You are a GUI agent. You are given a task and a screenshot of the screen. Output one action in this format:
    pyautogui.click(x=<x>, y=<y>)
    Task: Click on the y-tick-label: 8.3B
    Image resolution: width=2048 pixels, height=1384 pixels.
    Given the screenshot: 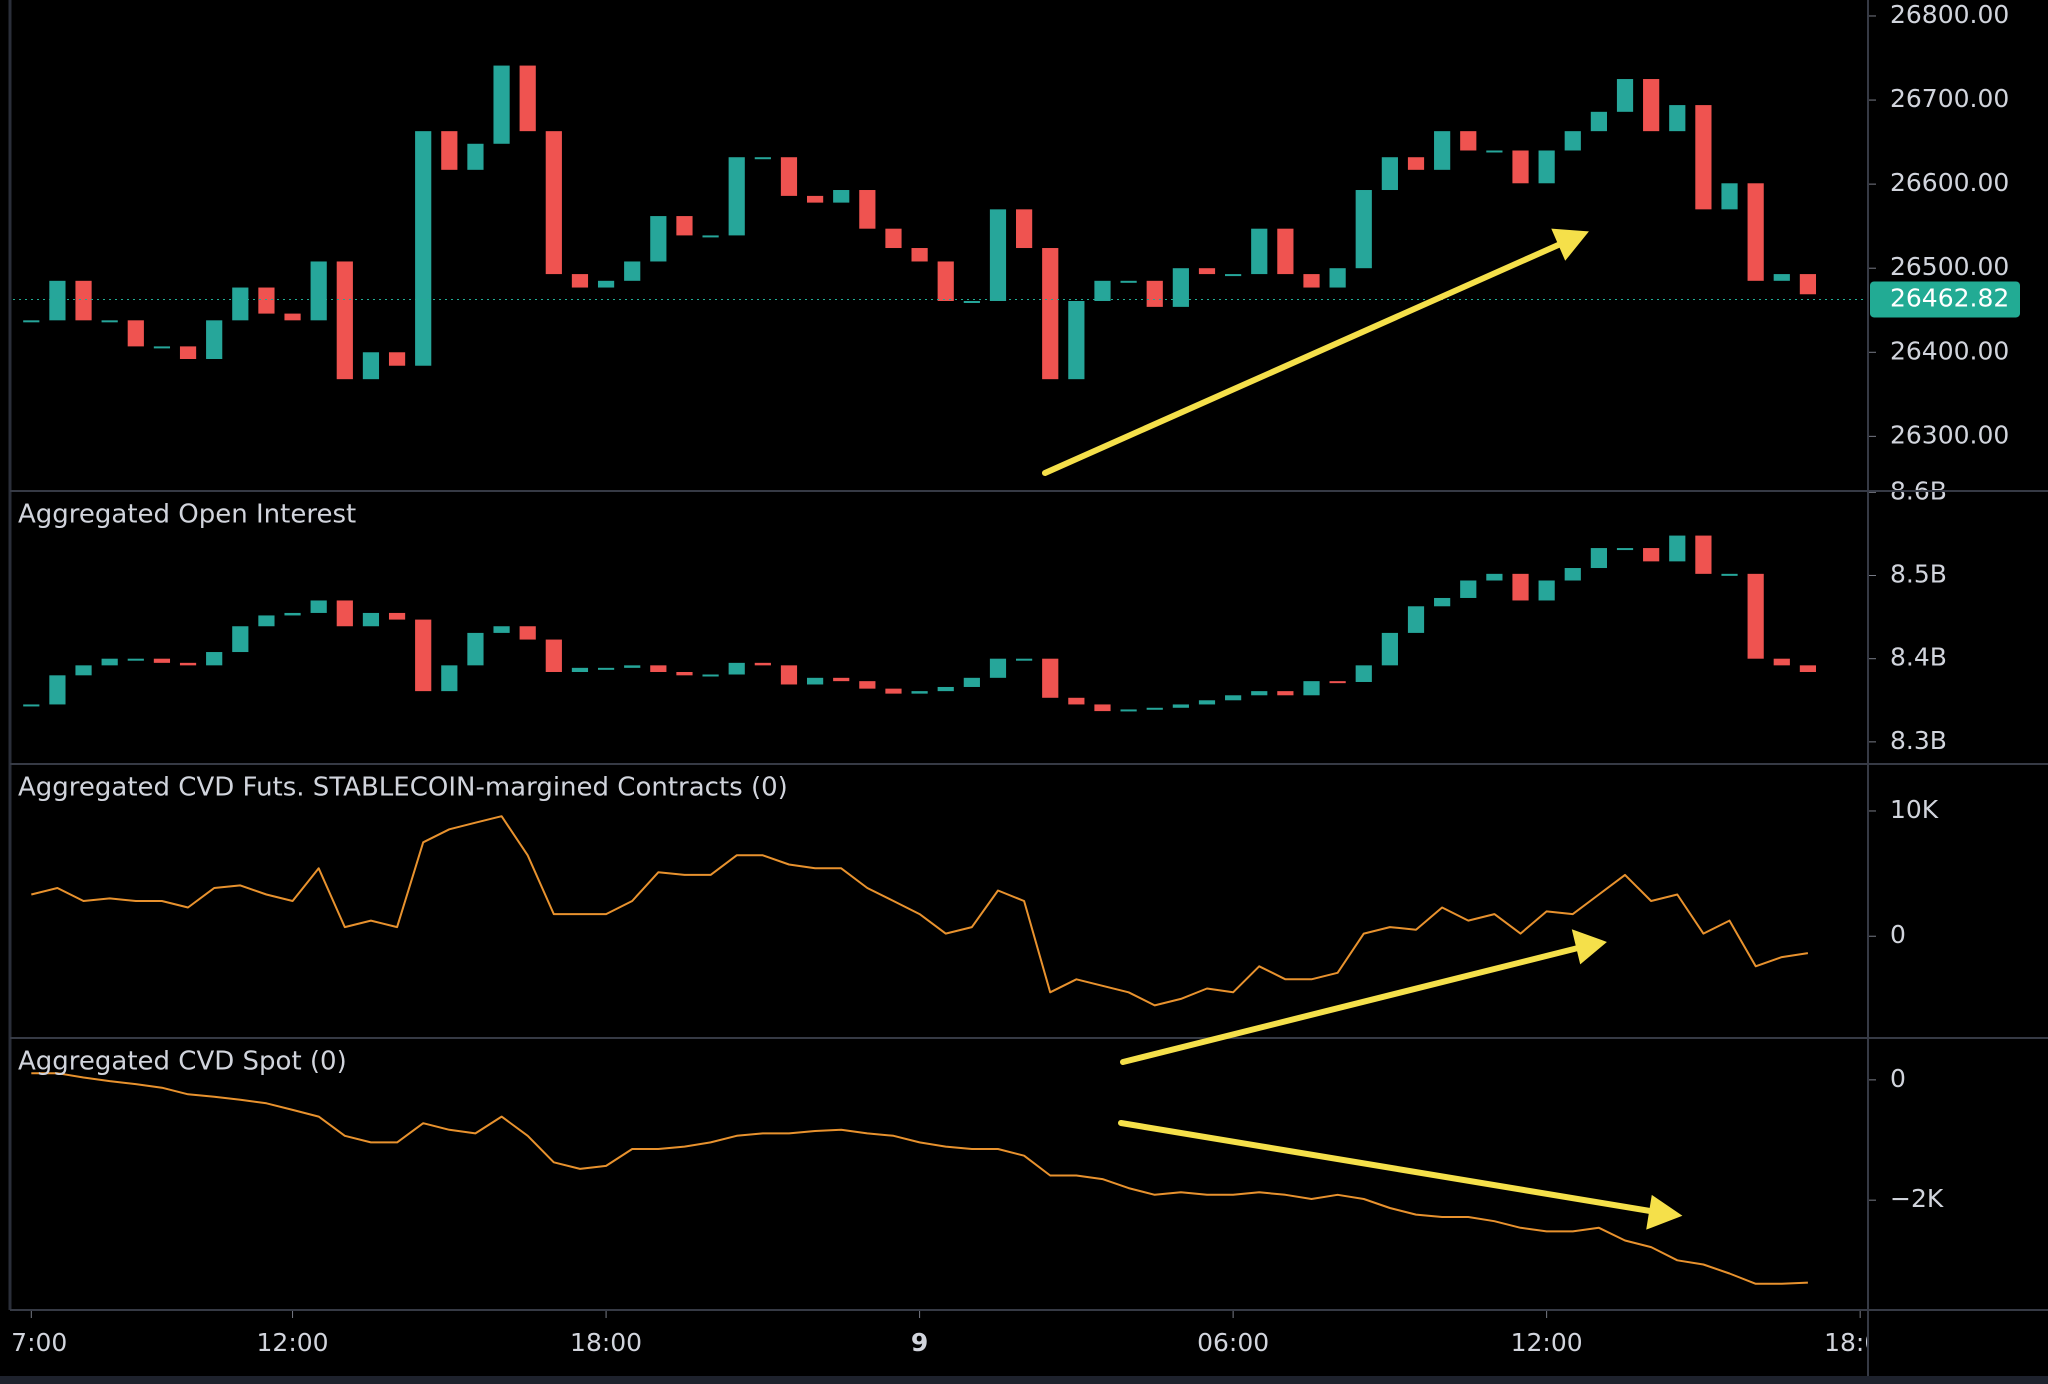 What is the action you would take?
    pyautogui.click(x=1918, y=740)
    